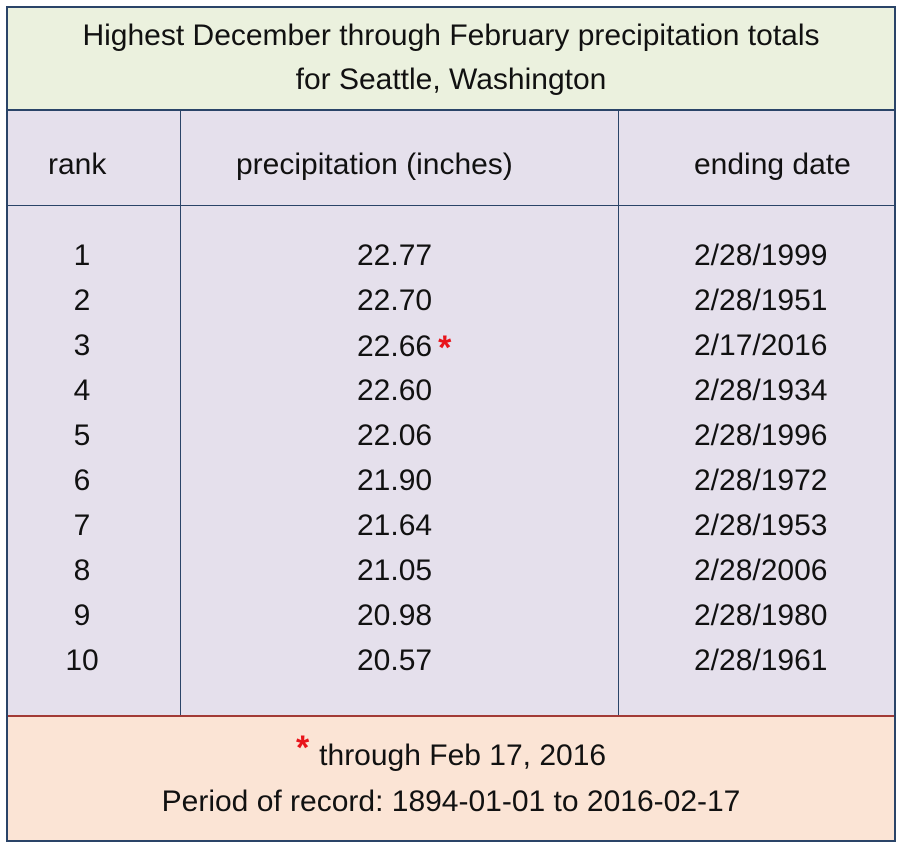  Describe the element at coordinates (761, 255) in the screenshot. I see `ending-date-cell: 2/28/1999` at that location.